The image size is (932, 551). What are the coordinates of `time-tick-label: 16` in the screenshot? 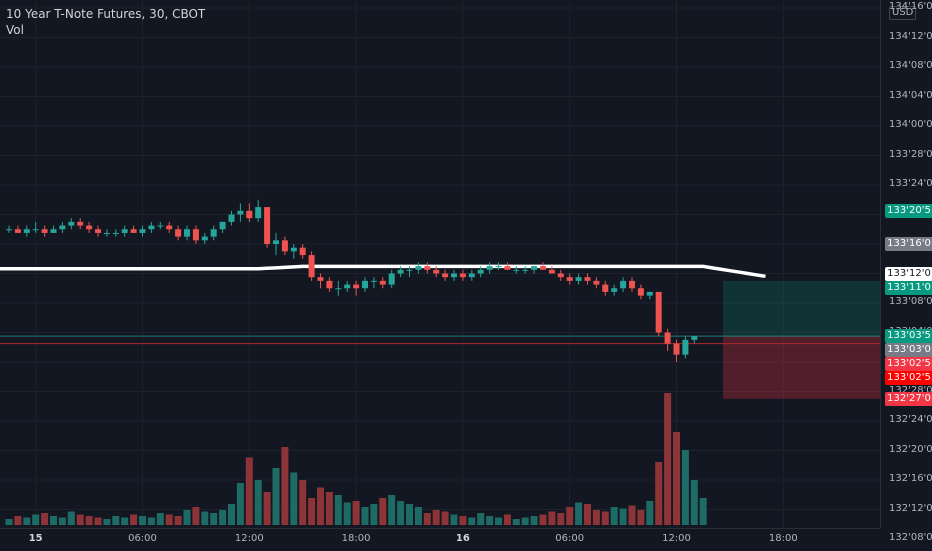 It's located at (462, 538).